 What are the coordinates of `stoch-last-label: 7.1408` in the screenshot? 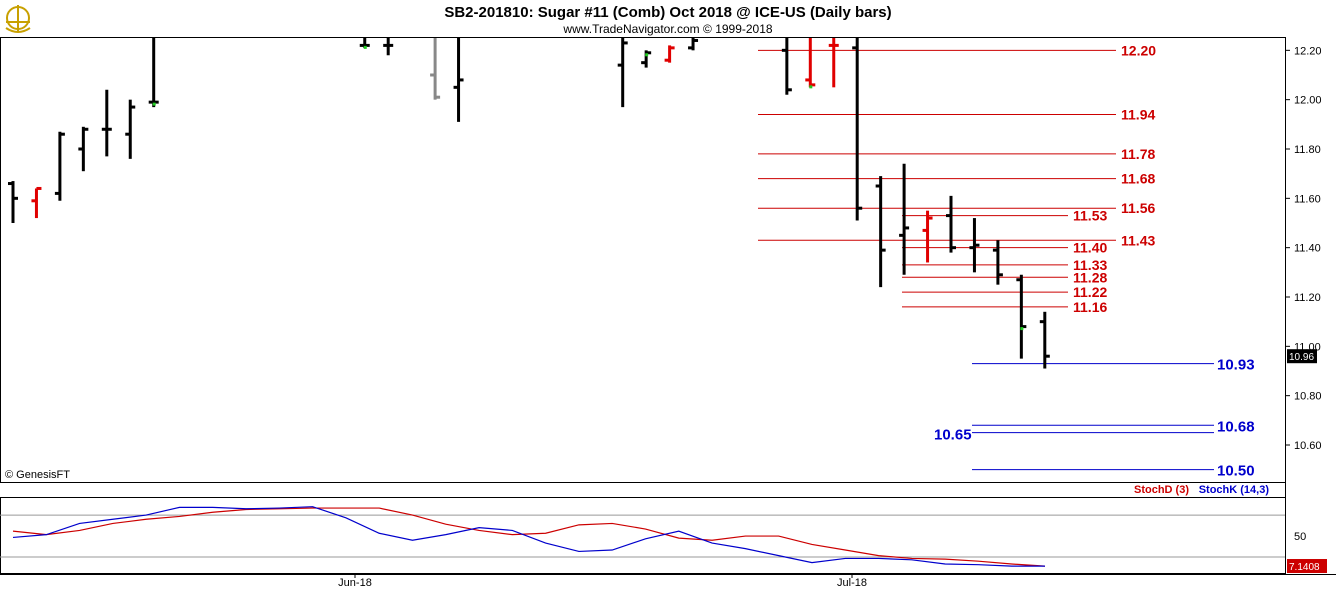 It's located at (1304, 567).